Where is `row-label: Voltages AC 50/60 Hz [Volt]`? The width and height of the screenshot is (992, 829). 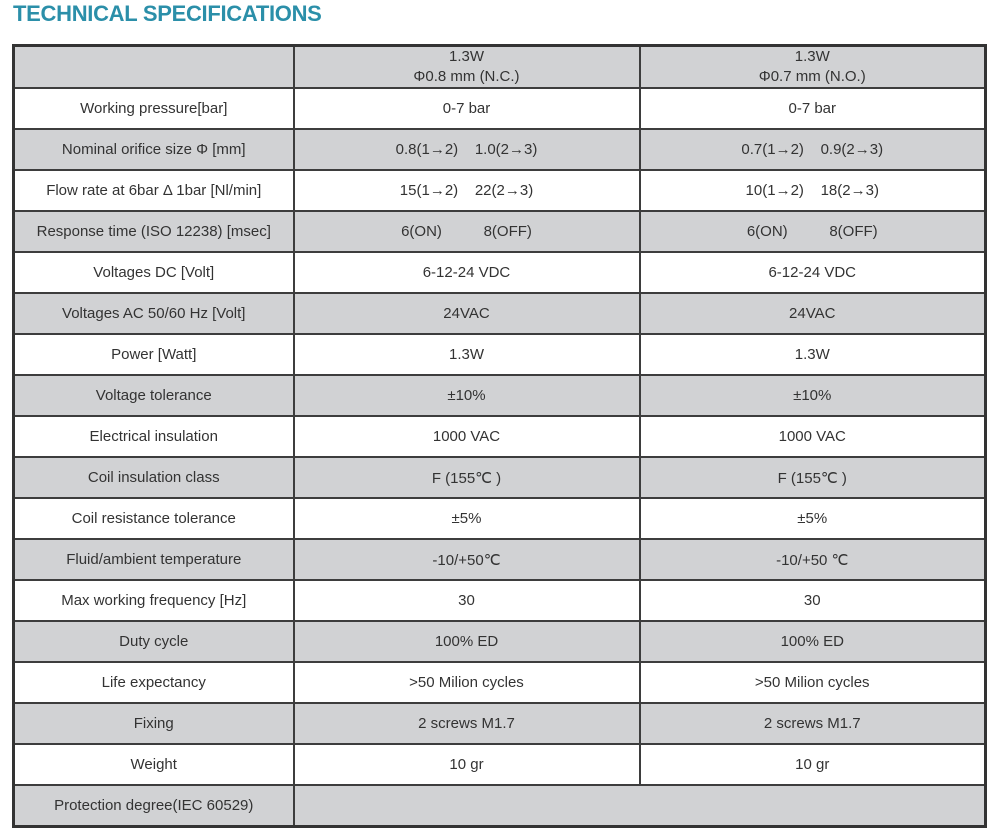 row-label: Voltages AC 50/60 Hz [Volt] is located at coordinates (153, 313).